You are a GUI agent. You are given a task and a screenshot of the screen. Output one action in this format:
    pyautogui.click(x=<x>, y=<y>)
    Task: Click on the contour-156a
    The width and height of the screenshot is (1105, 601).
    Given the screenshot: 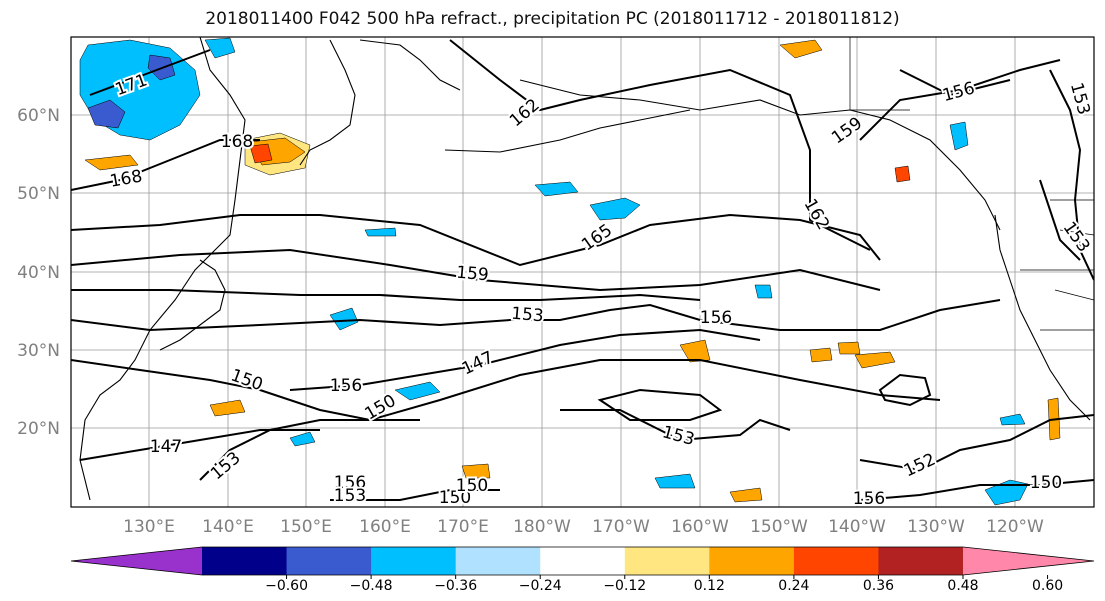 What is the action you would take?
    pyautogui.click(x=386, y=295)
    